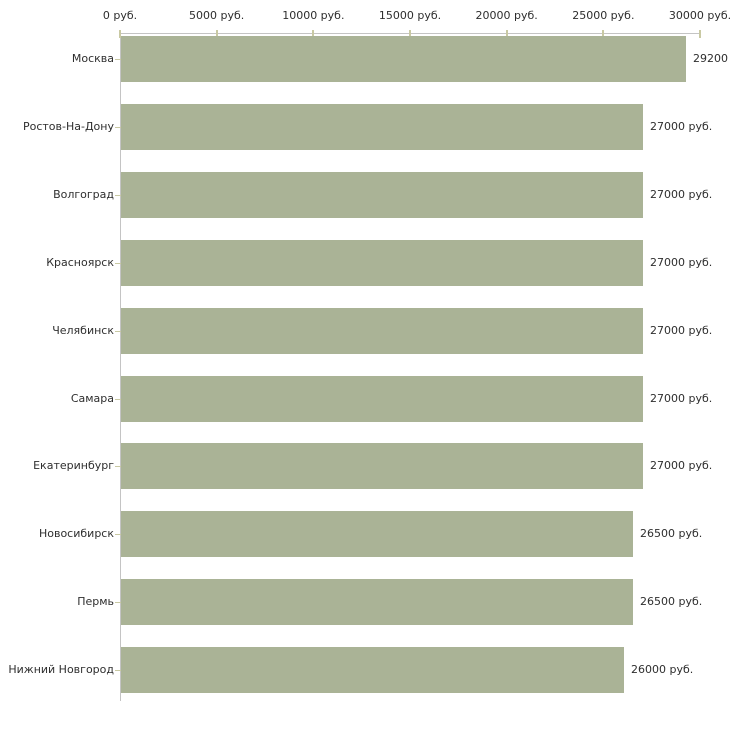  What do you see at coordinates (711, 58) in the screenshot?
I see `value-label: 29200 руб.` at bounding box center [711, 58].